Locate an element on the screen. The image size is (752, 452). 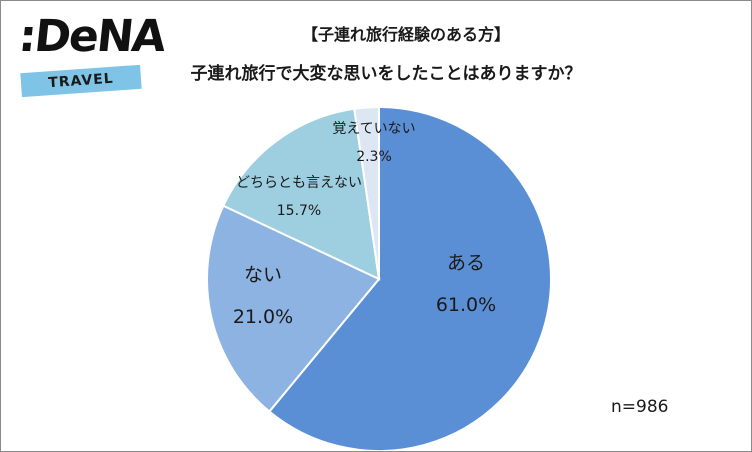
slice-label-1: ある is located at coordinates (466, 263).